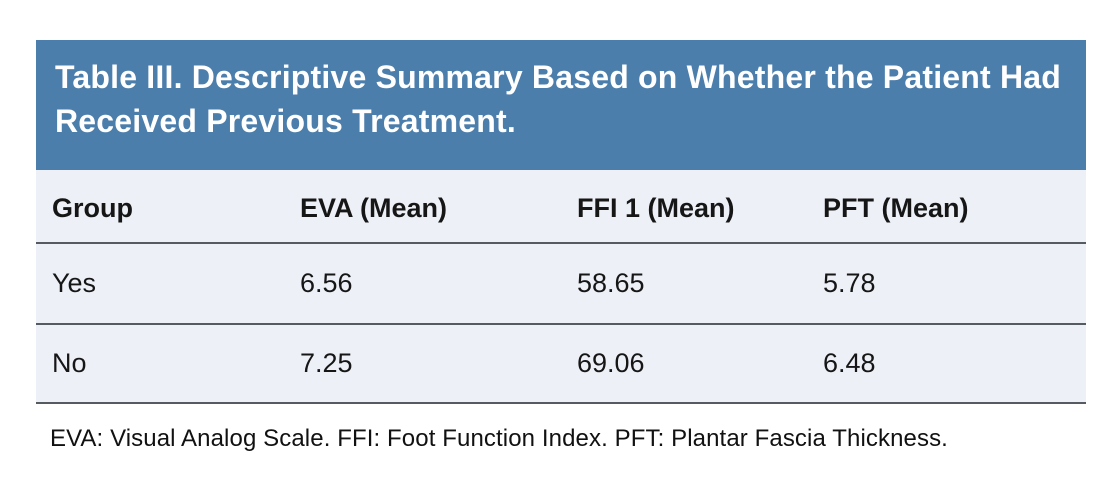  What do you see at coordinates (946, 207) in the screenshot?
I see `column-header-pft: PFT (Mean)` at bounding box center [946, 207].